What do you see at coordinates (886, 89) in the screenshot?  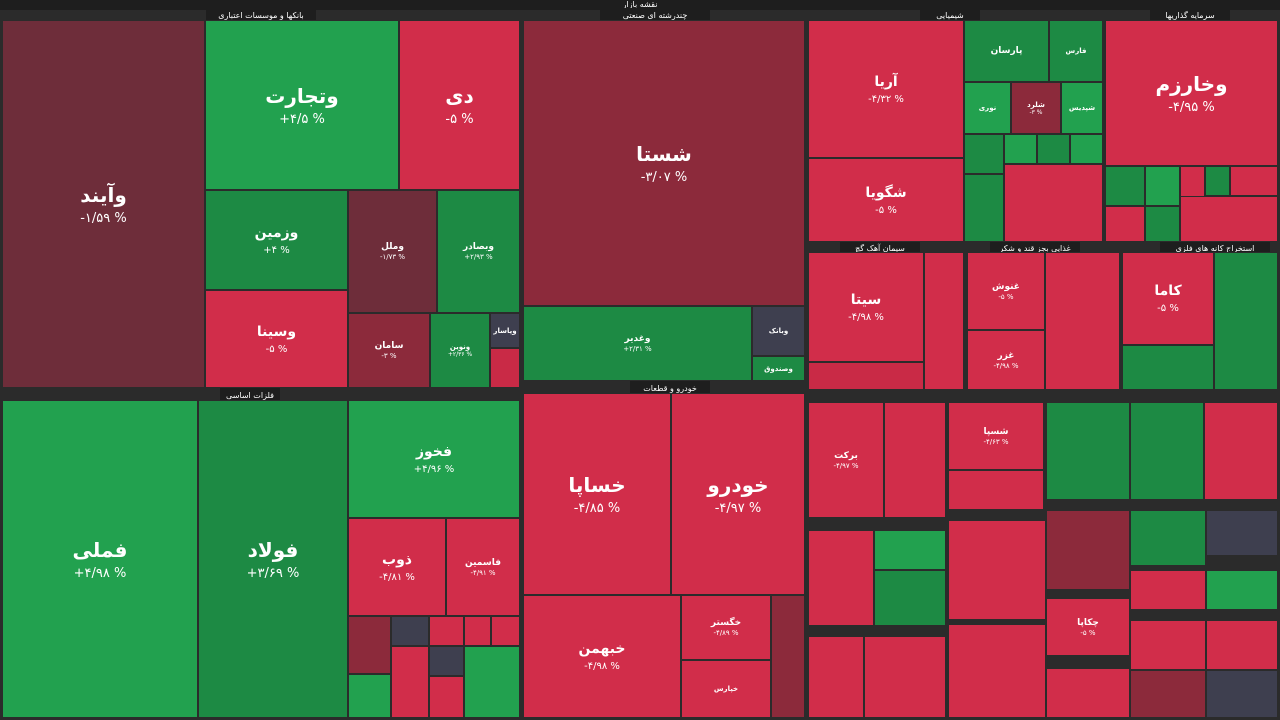 I see `cell-aria: آریا -۴/۳۲ %` at bounding box center [886, 89].